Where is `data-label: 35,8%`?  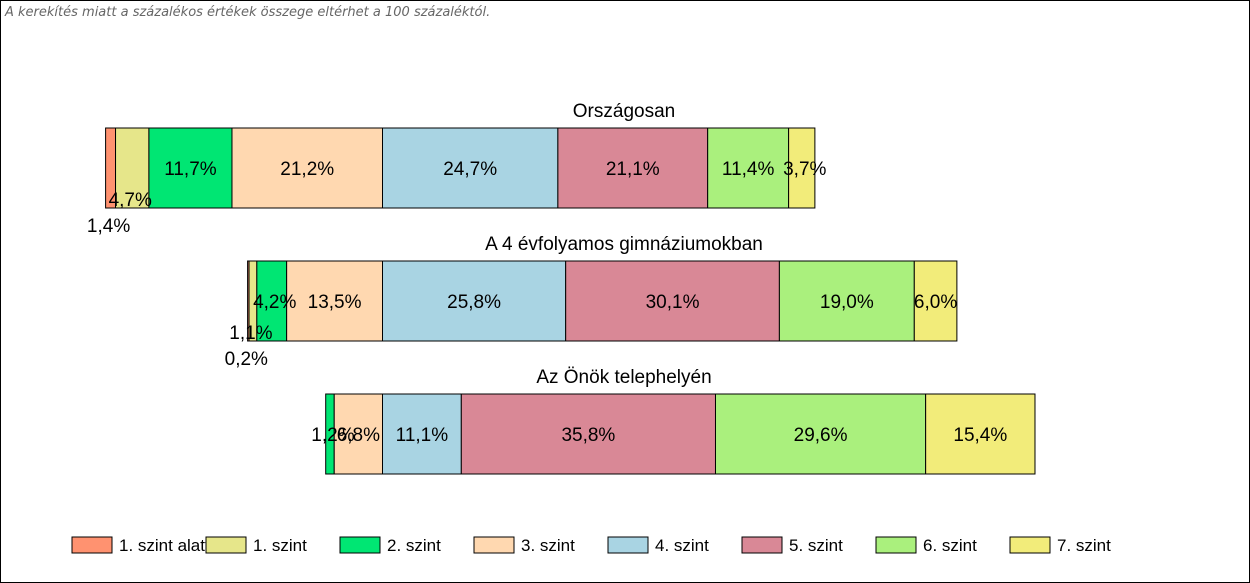 data-label: 35,8% is located at coordinates (588, 435).